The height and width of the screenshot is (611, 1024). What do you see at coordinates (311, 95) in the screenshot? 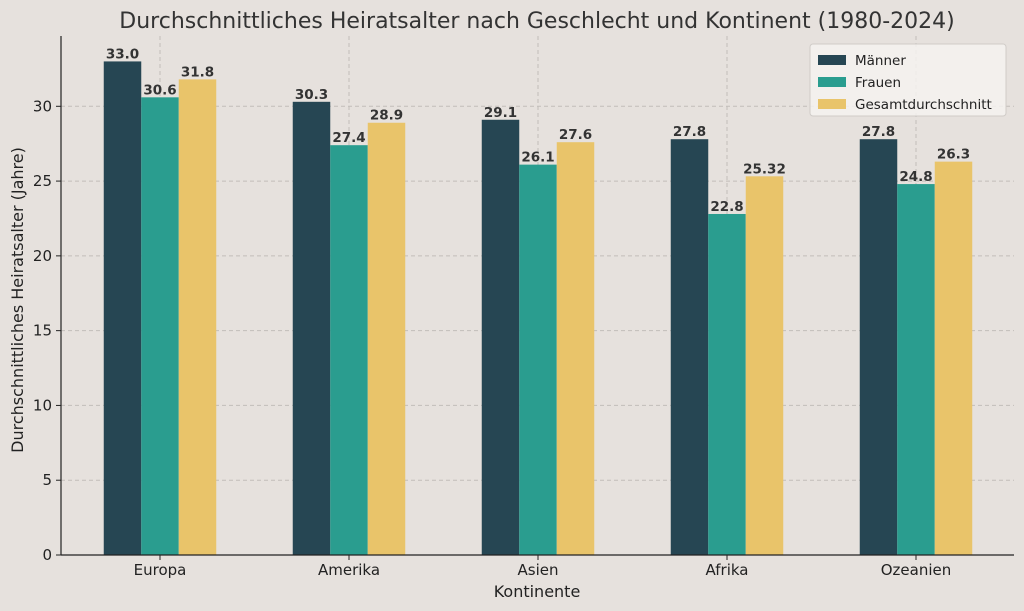
I see `bar-value-label: 30.3` at bounding box center [311, 95].